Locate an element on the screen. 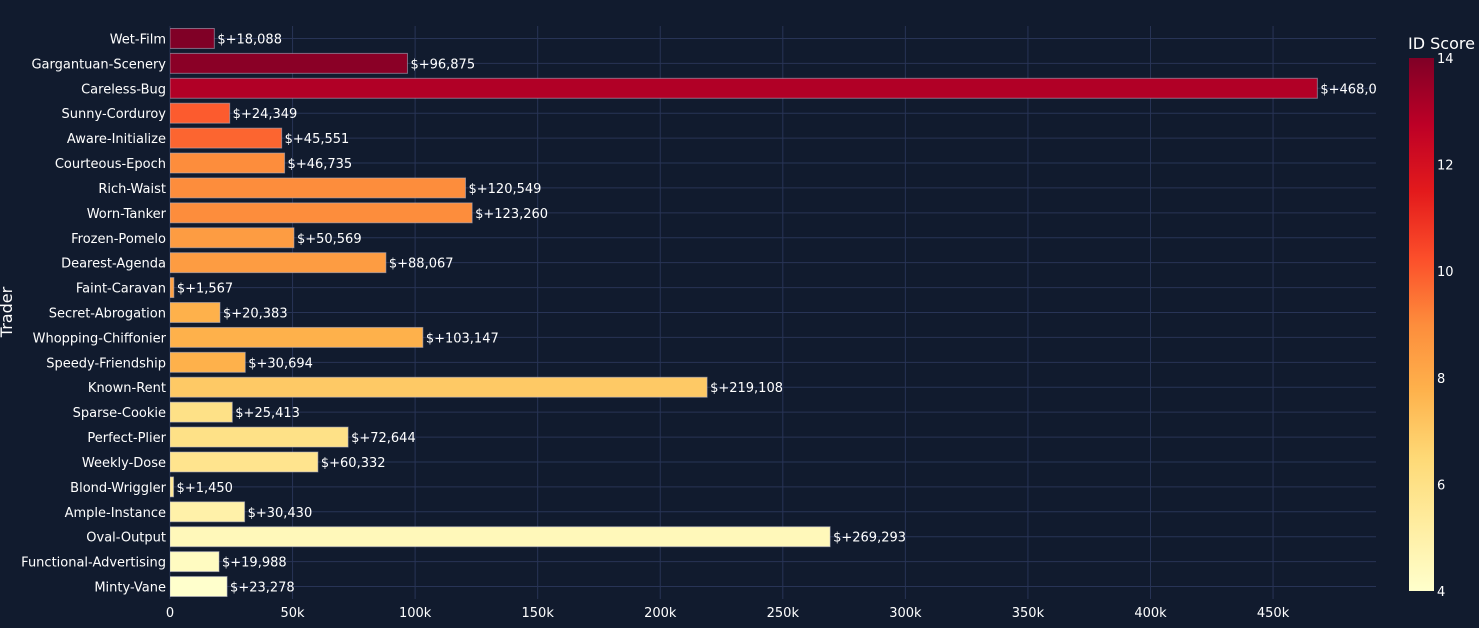  x-tick-label: 400k is located at coordinates (1150, 613).